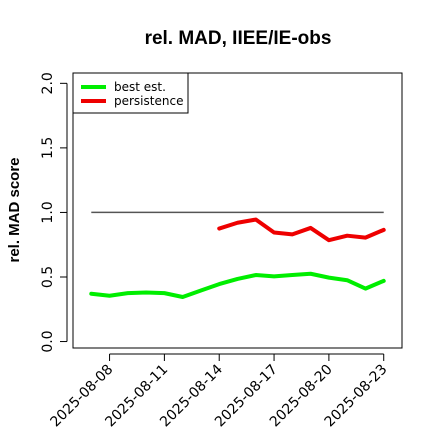 The width and height of the screenshot is (440, 440). What do you see at coordinates (238, 38) in the screenshot?
I see `chart-title: rel. MAD, IIEE/IE-obs` at bounding box center [238, 38].